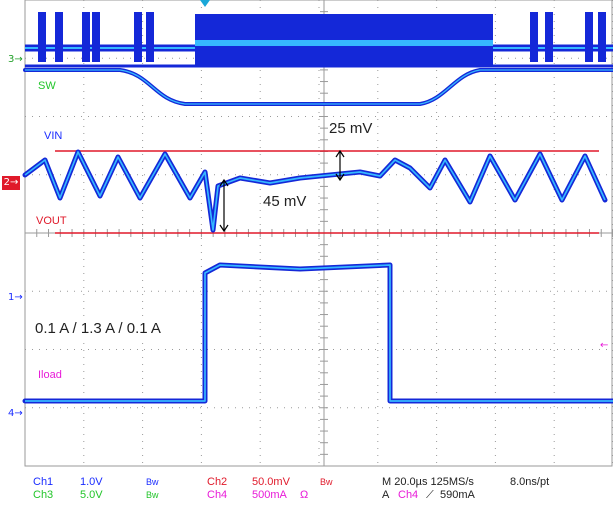  What do you see at coordinates (47, 86) in the screenshot?
I see `trace-label-sw: SW` at bounding box center [47, 86].